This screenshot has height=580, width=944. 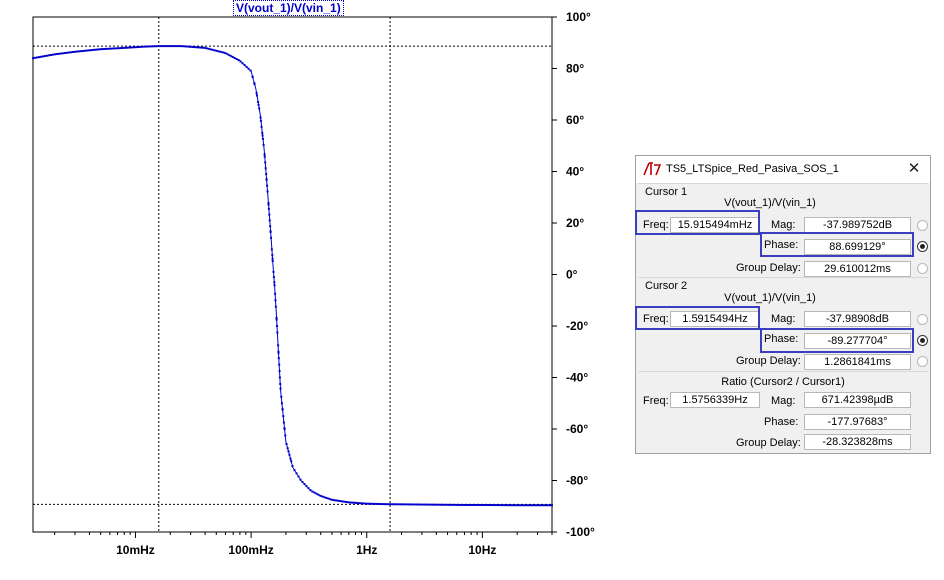 I want to click on ratio-phase-field: -177.97683°, so click(x=857, y=422).